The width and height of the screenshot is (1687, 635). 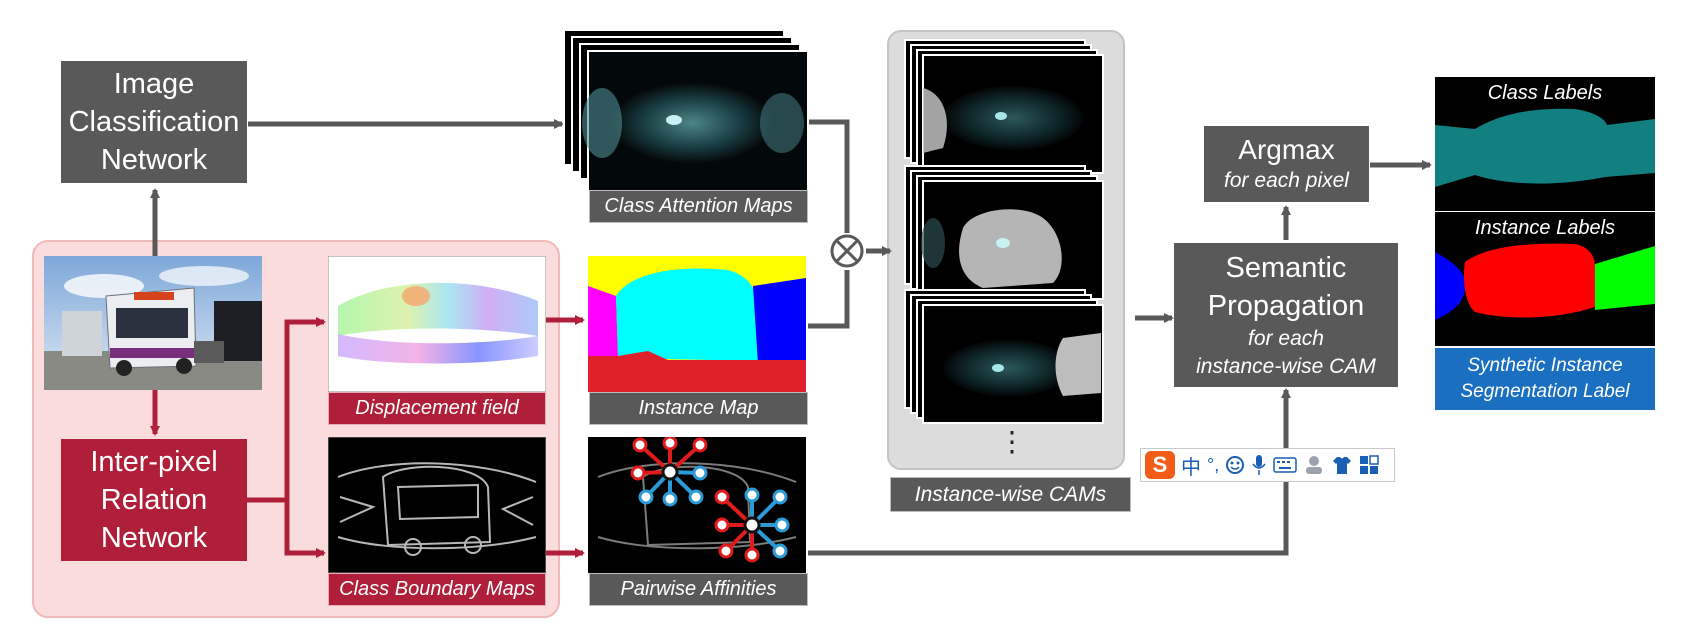 What do you see at coordinates (1285, 465) in the screenshot?
I see `keyboard-icon` at bounding box center [1285, 465].